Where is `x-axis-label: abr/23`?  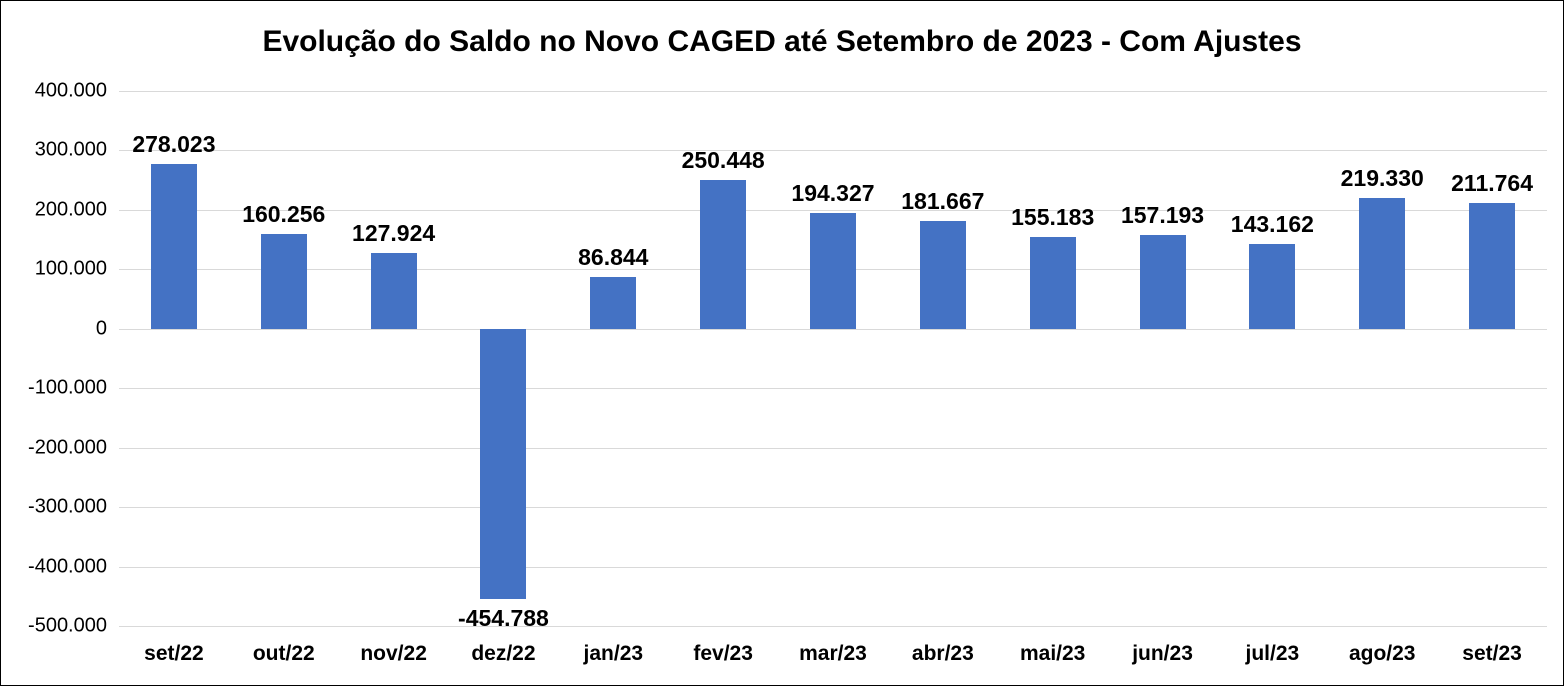
x-axis-label: abr/23 is located at coordinates (942, 653).